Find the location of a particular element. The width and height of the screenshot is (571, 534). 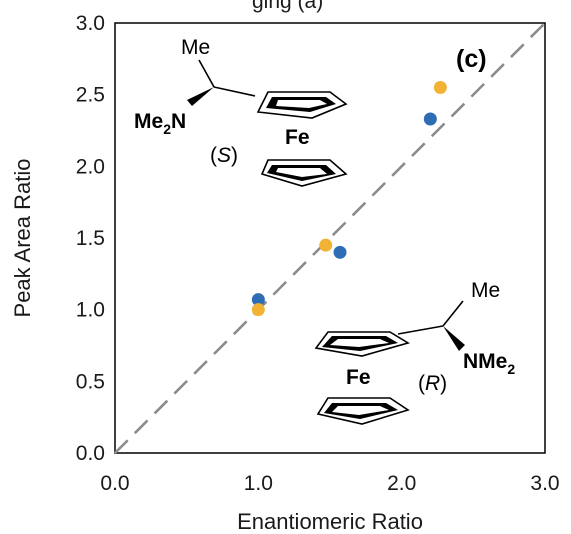

r-amine-subscript: 2 is located at coordinates (511, 369).